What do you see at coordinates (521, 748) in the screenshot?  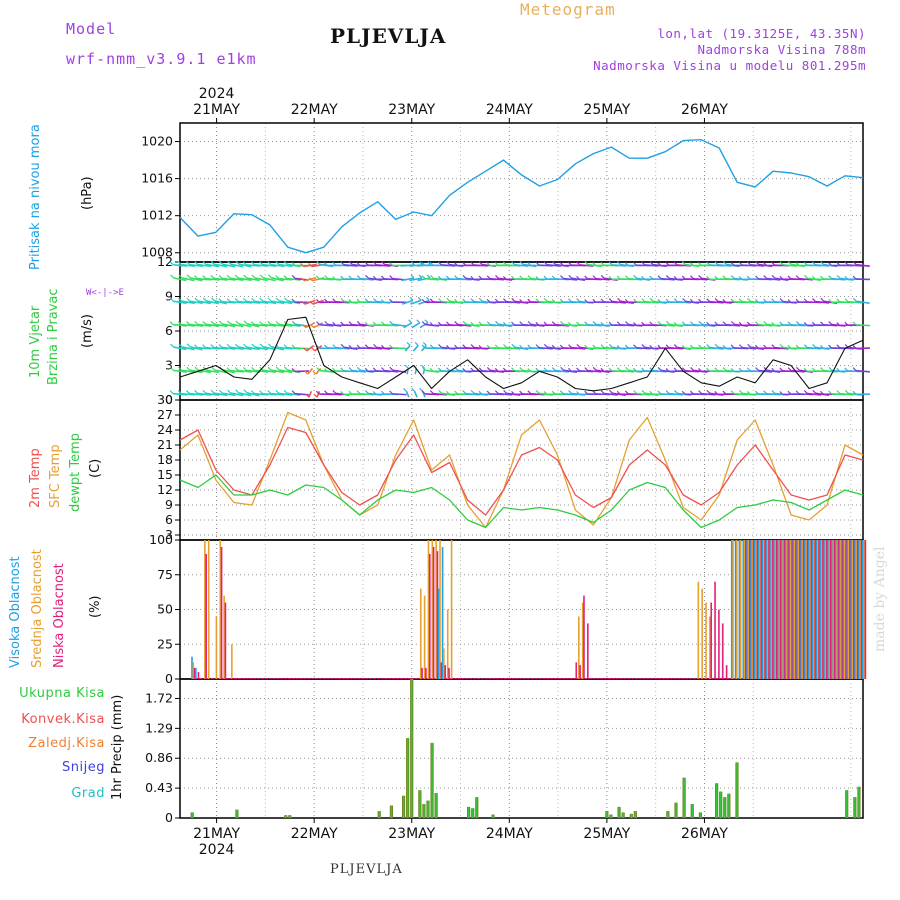 I see `panel-frame` at bounding box center [521, 748].